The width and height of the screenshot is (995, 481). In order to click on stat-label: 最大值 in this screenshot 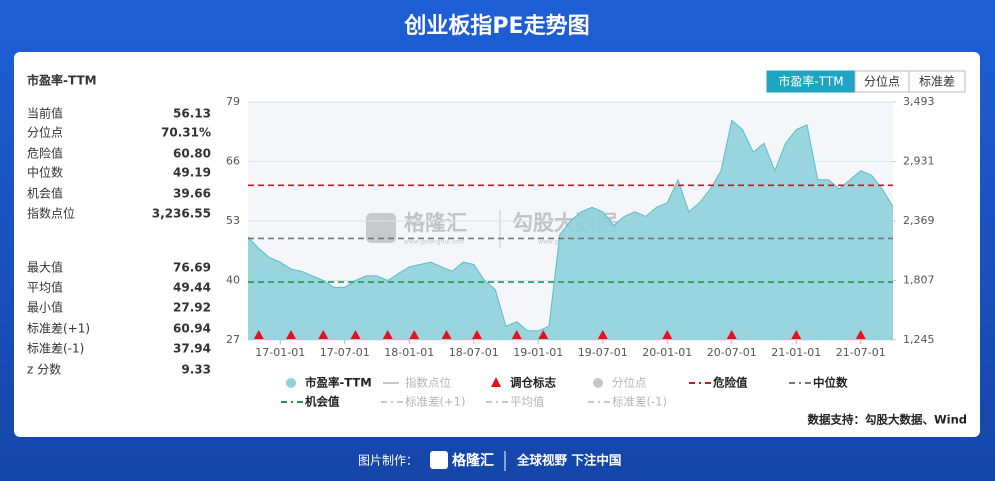, I will do `click(45, 267)`.